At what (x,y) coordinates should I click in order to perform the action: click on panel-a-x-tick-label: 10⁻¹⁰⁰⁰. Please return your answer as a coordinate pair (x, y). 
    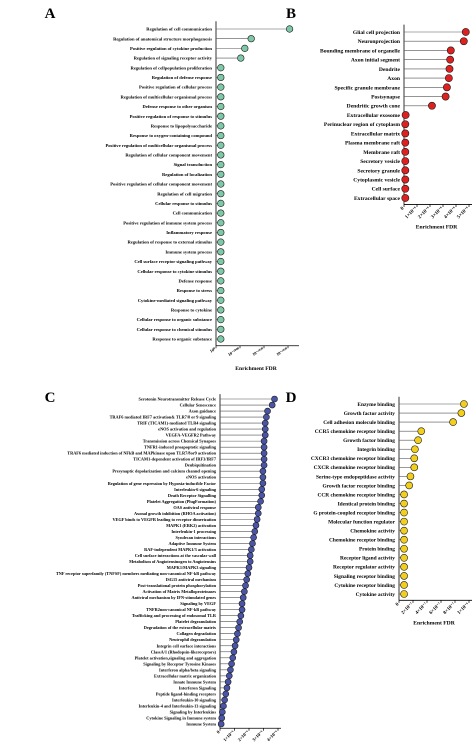
    Looking at the image, I should click on (234, 351).